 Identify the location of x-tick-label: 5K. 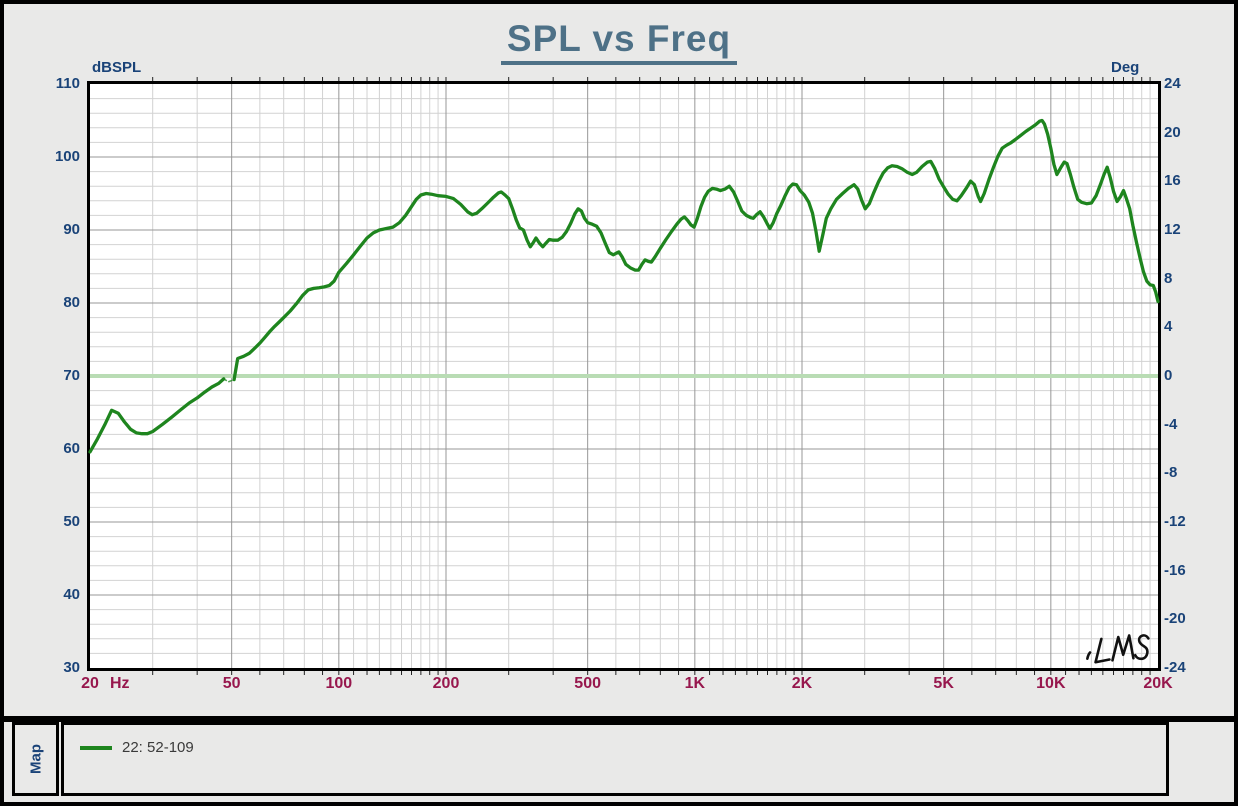
(943, 683).